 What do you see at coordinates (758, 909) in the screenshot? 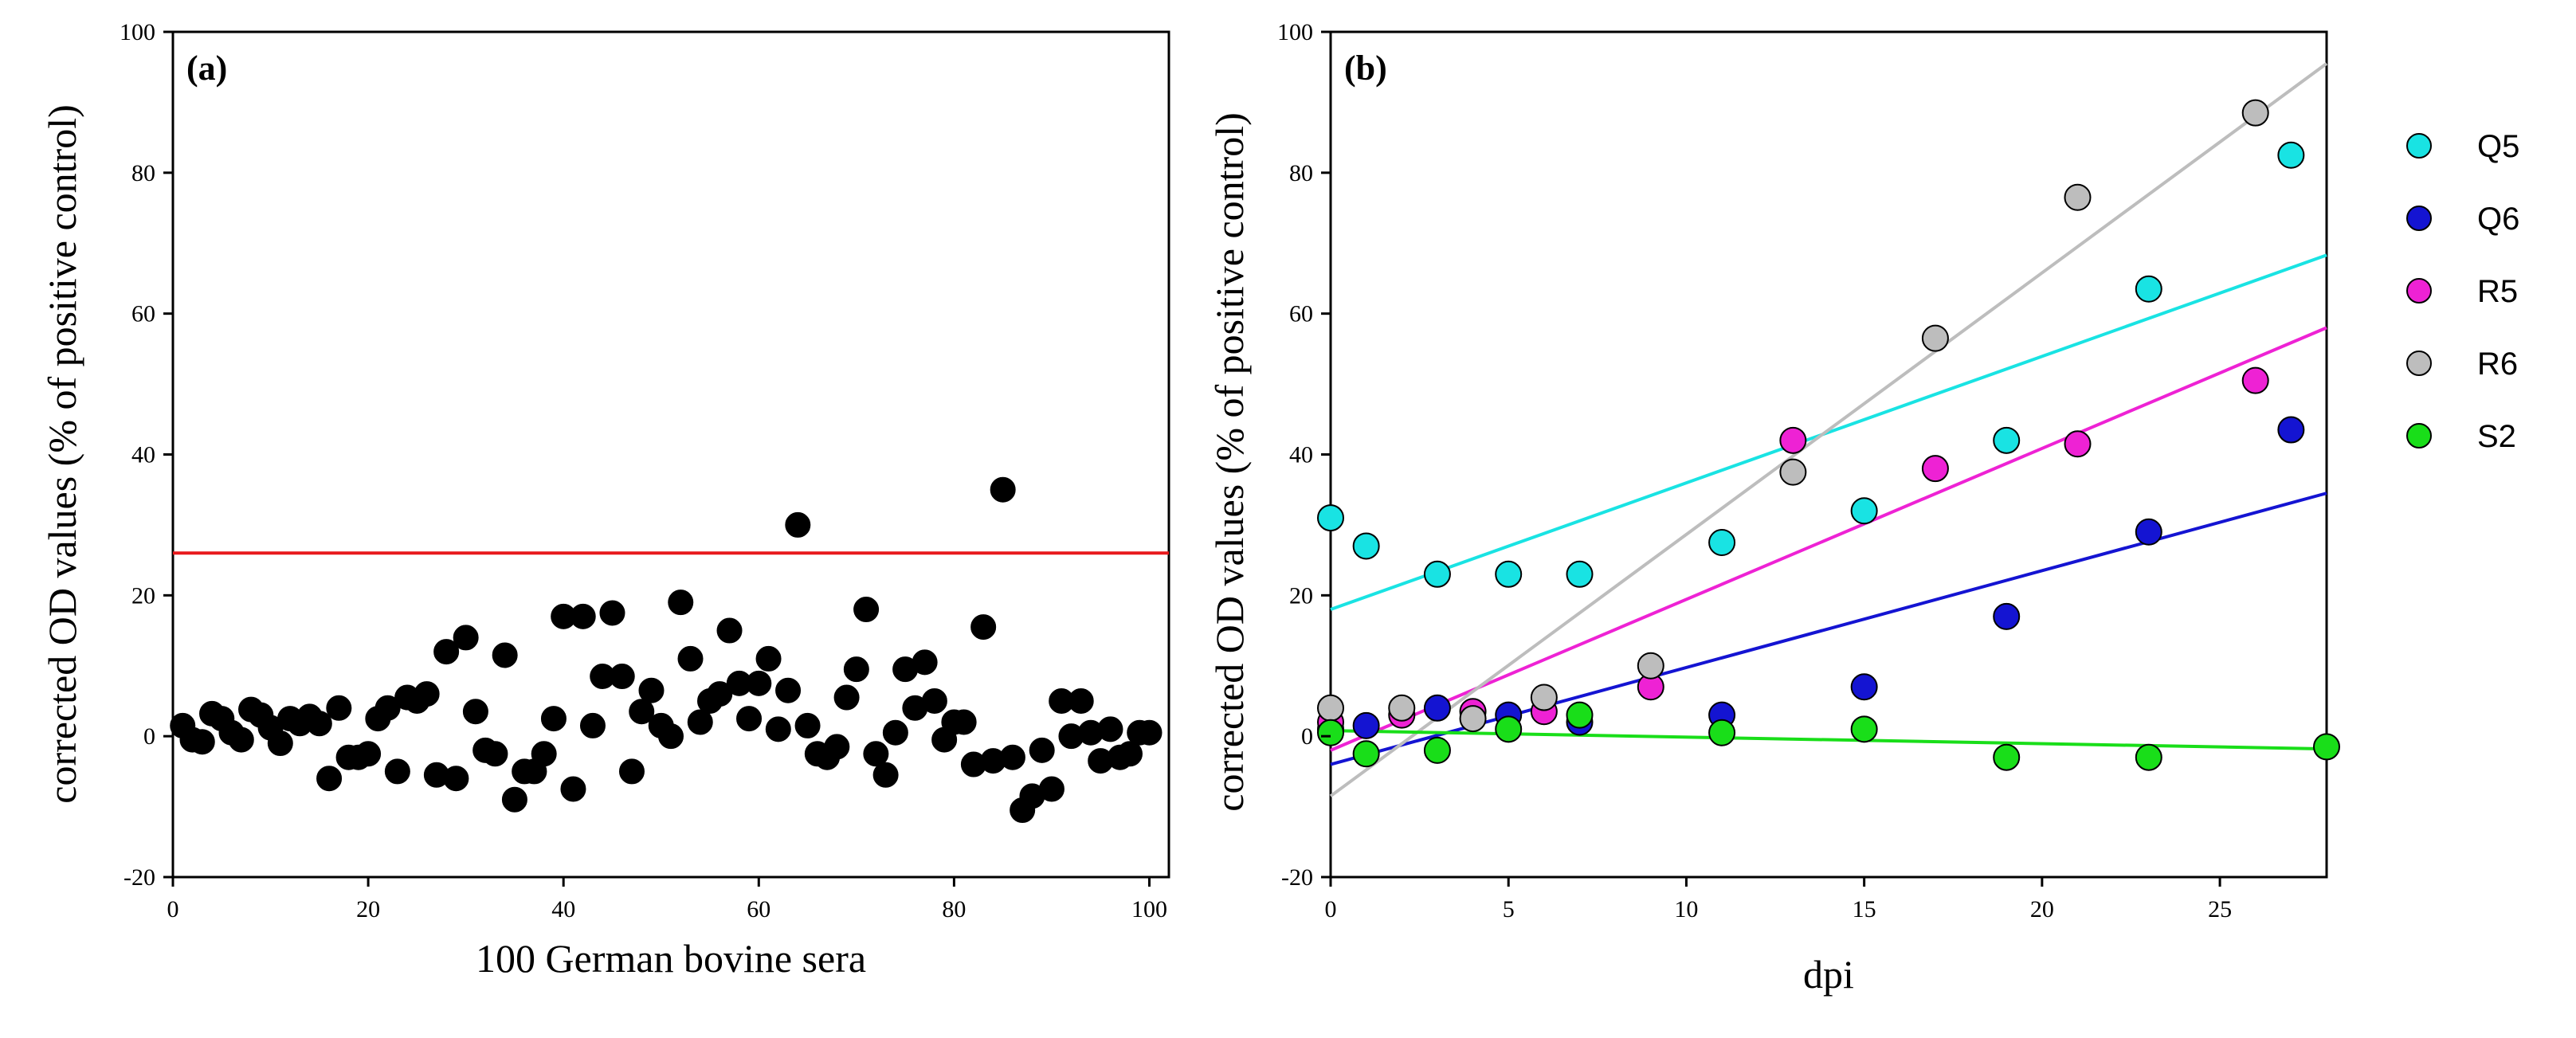
I see `x-tick-label: 60` at bounding box center [758, 909].